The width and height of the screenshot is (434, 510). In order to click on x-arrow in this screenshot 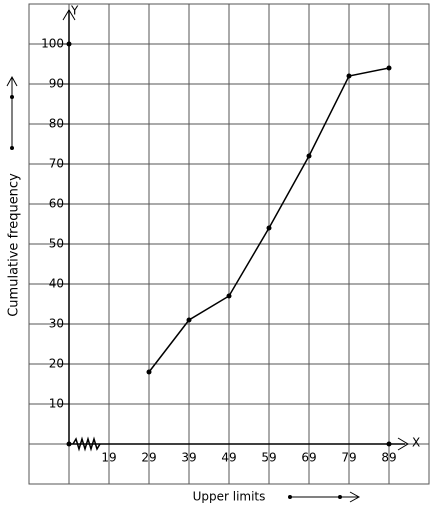, I will do `click(403, 444)`.